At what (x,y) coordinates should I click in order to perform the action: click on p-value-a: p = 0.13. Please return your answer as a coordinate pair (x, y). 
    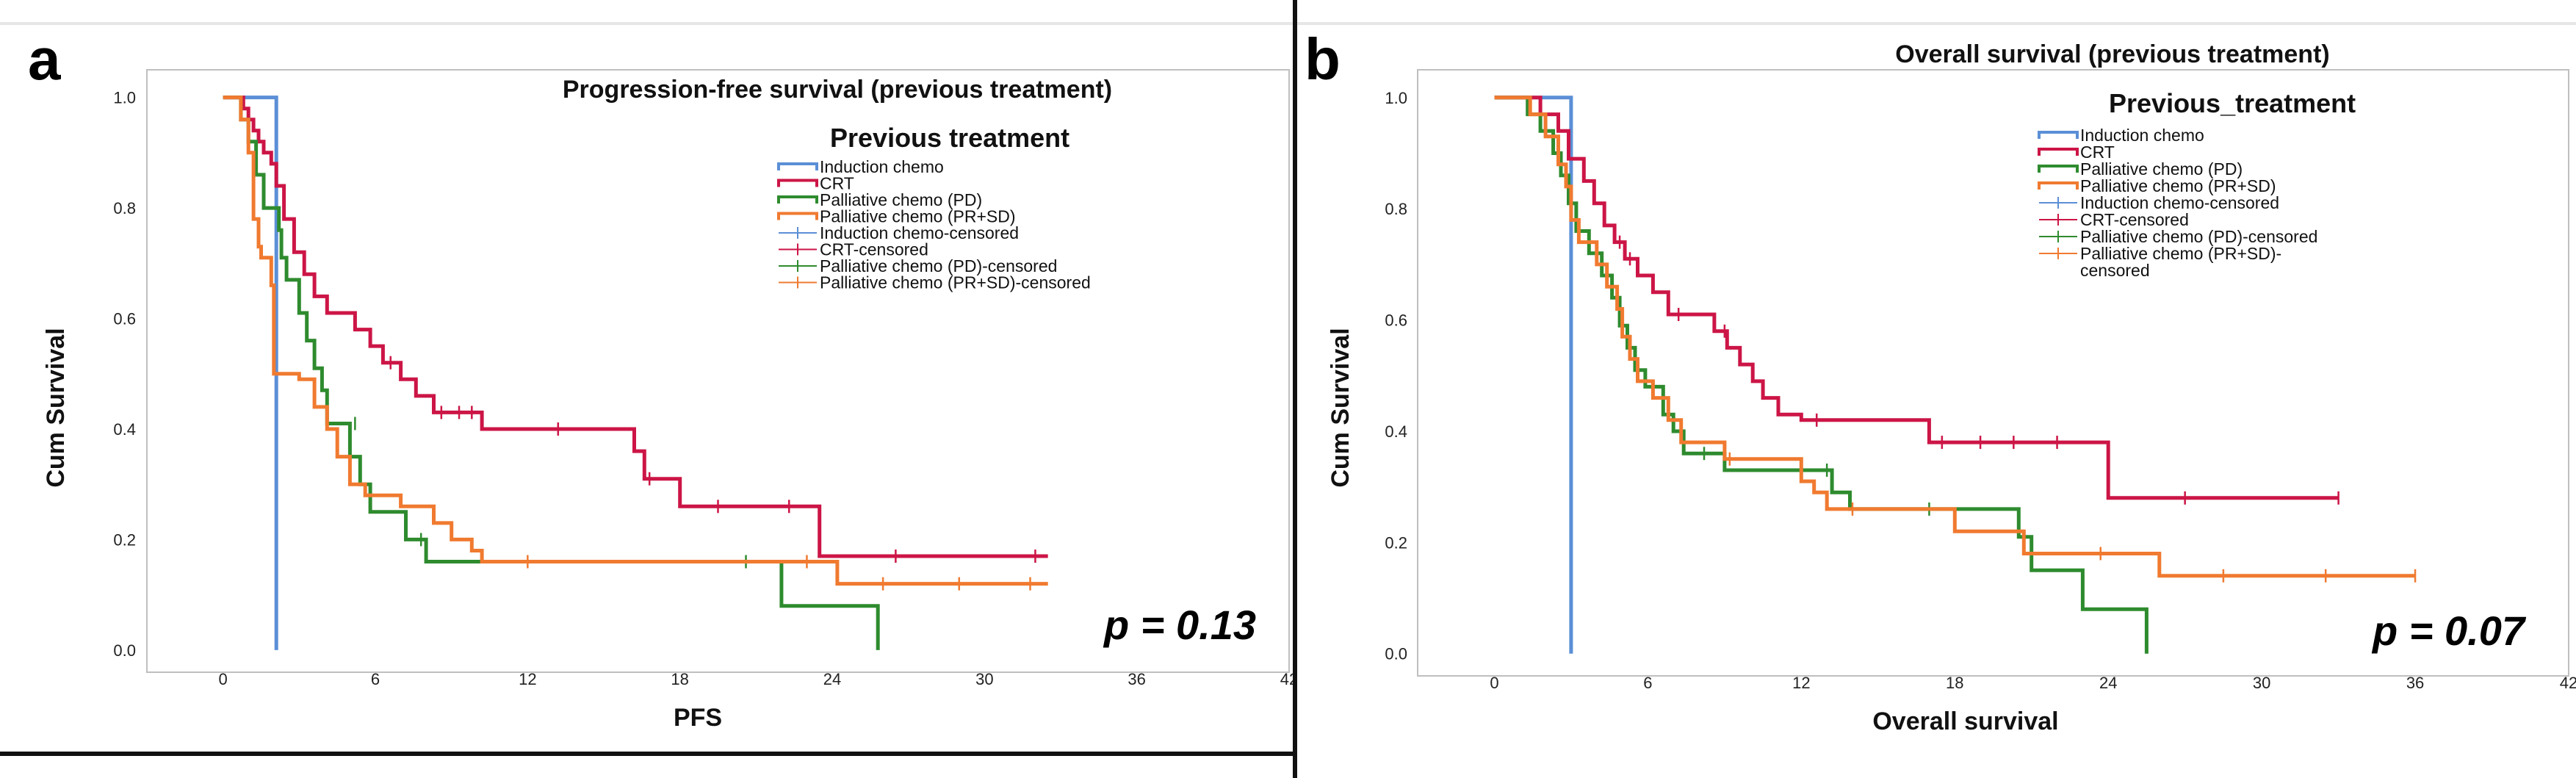
    Looking at the image, I should click on (1179, 625).